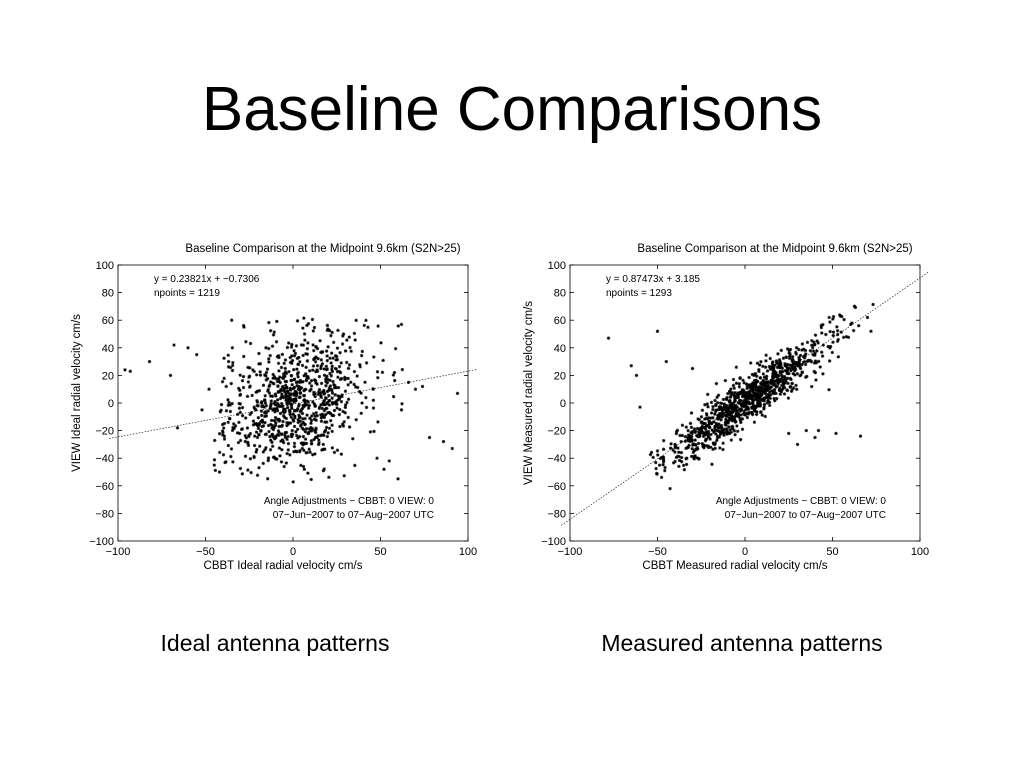  Describe the element at coordinates (275, 643) in the screenshot. I see `caption-ideal: Ideal antenna patterns` at that location.